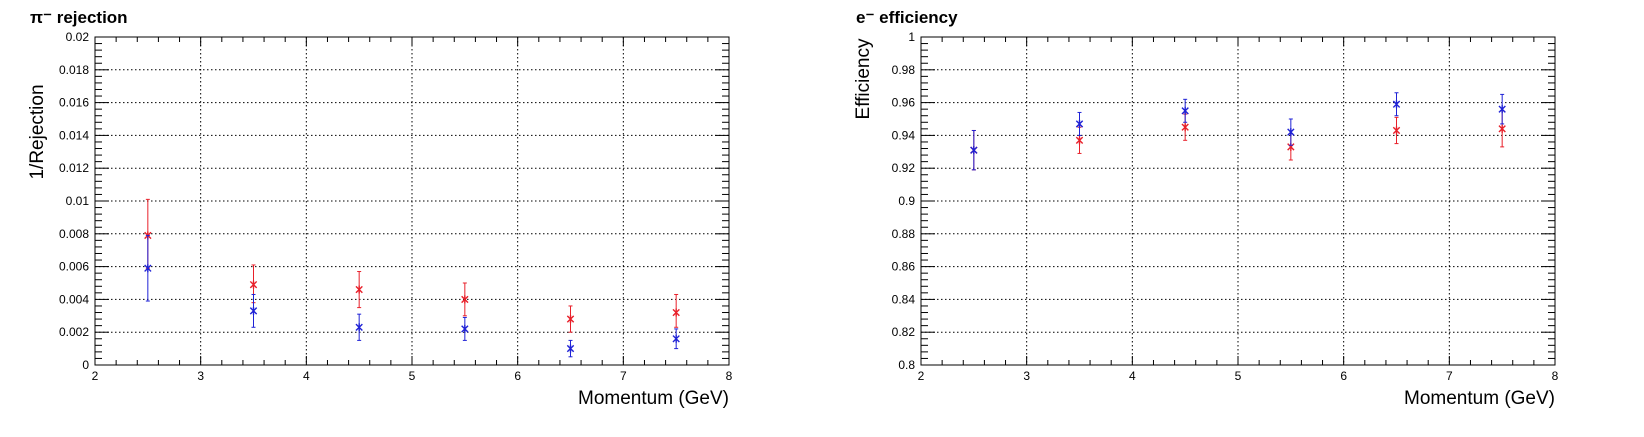 This screenshot has width=1644, height=437. Describe the element at coordinates (911, 37) in the screenshot. I see `y-tick-label: 1` at that location.